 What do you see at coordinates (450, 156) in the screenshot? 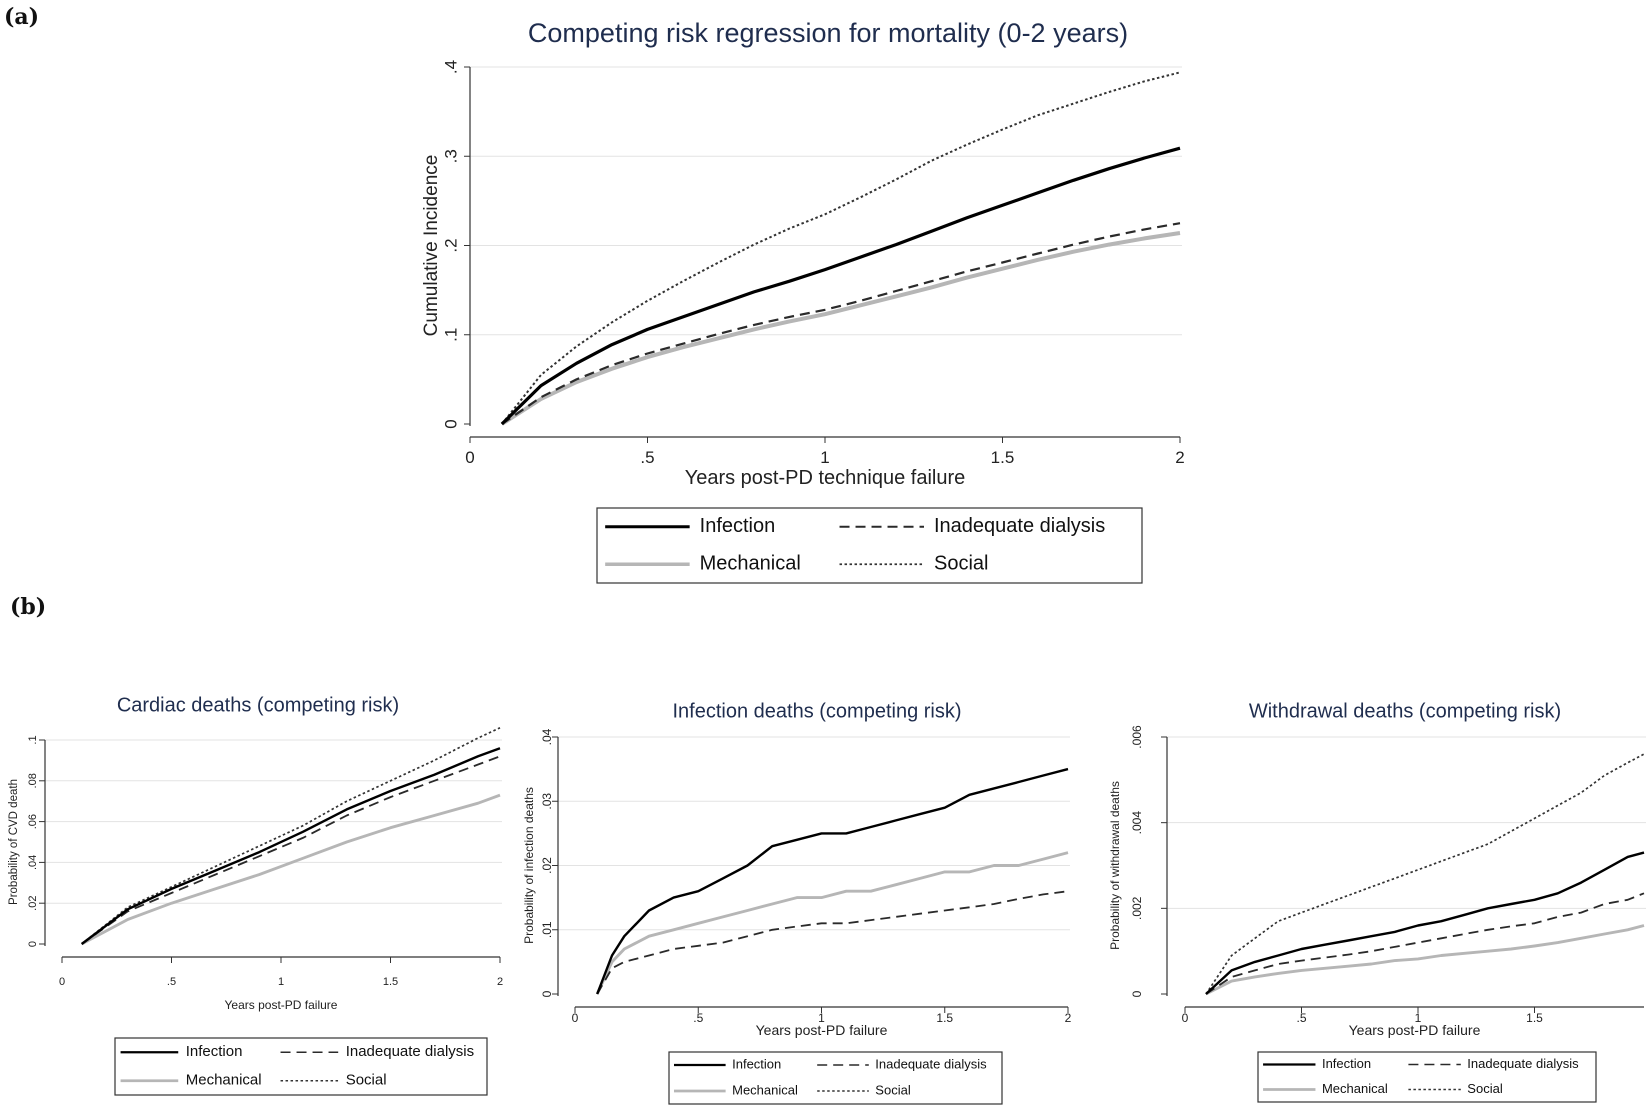
I see `y-tick-label: .3` at bounding box center [450, 156].